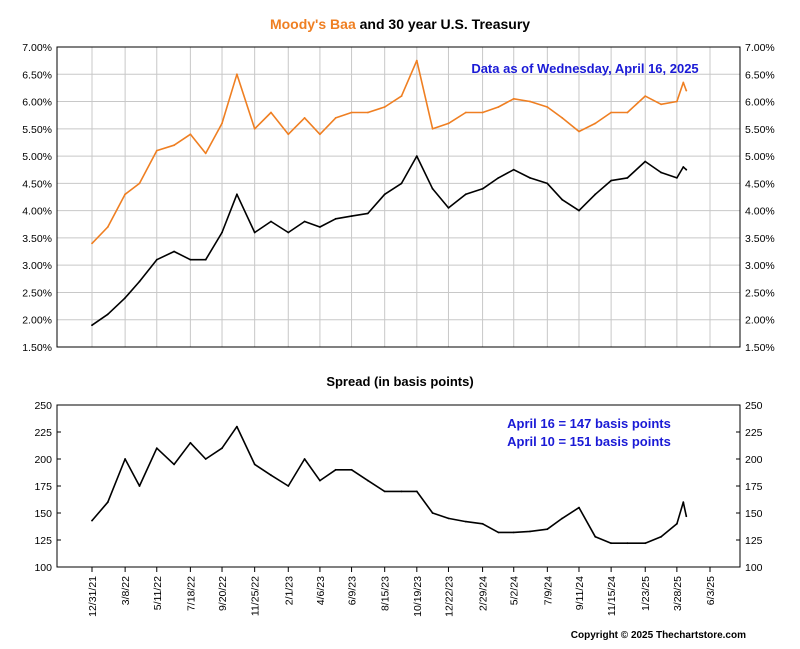 This screenshot has width=800, height=649. I want to click on spread-y-tick-label-left: 100, so click(43, 568).